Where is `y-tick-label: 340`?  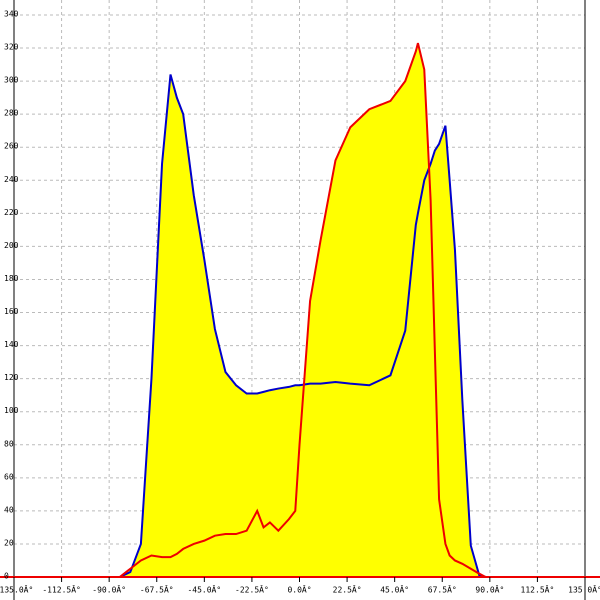 y-tick-label: 340 is located at coordinates (11, 14).